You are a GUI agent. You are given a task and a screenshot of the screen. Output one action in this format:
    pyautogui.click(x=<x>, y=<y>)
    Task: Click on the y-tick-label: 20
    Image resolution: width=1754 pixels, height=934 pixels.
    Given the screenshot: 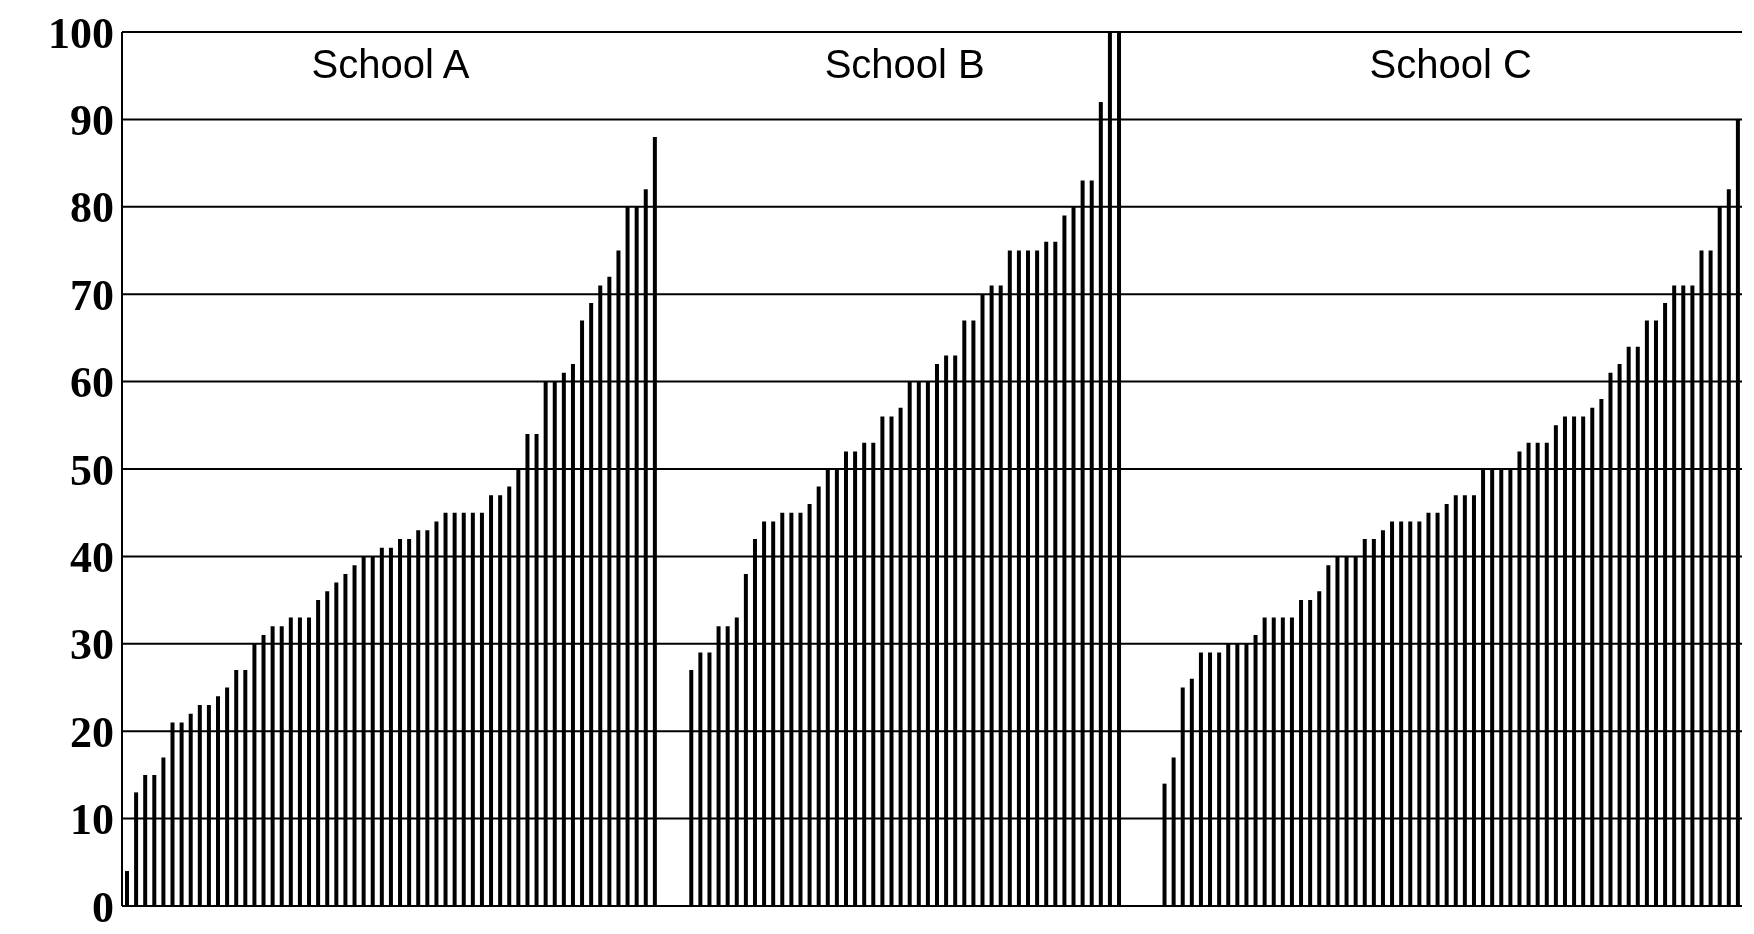 What is the action you would take?
    pyautogui.click(x=92, y=732)
    